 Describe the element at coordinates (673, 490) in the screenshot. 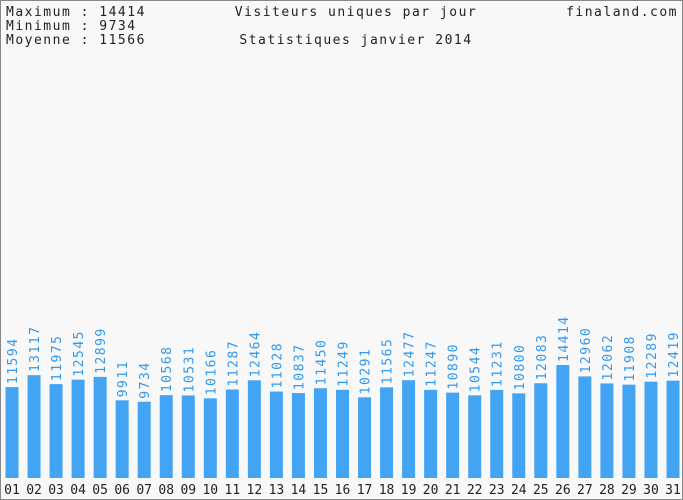

I see `x-tick-label: 31` at that location.